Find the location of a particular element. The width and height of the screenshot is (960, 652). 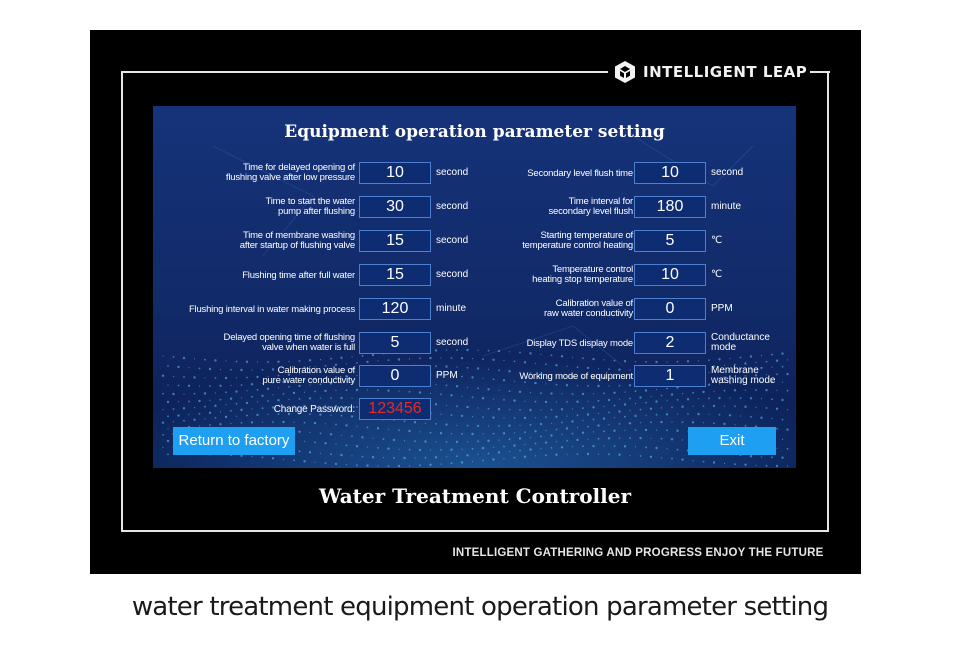

right-param-value-field: 5 is located at coordinates (670, 241).